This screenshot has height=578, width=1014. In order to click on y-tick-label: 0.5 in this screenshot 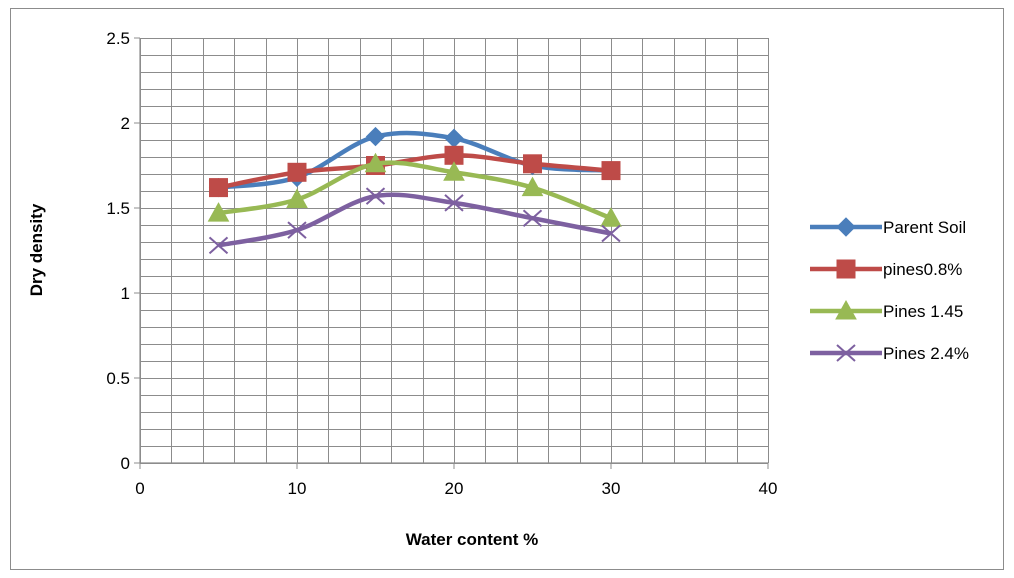, I will do `click(118, 378)`.